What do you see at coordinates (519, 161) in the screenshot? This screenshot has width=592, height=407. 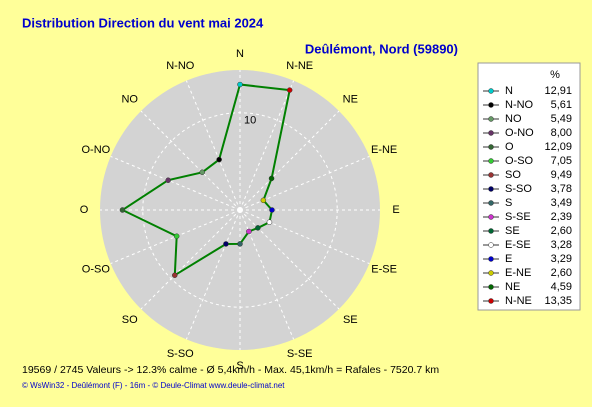 I see `legend-label: O-SO` at bounding box center [519, 161].